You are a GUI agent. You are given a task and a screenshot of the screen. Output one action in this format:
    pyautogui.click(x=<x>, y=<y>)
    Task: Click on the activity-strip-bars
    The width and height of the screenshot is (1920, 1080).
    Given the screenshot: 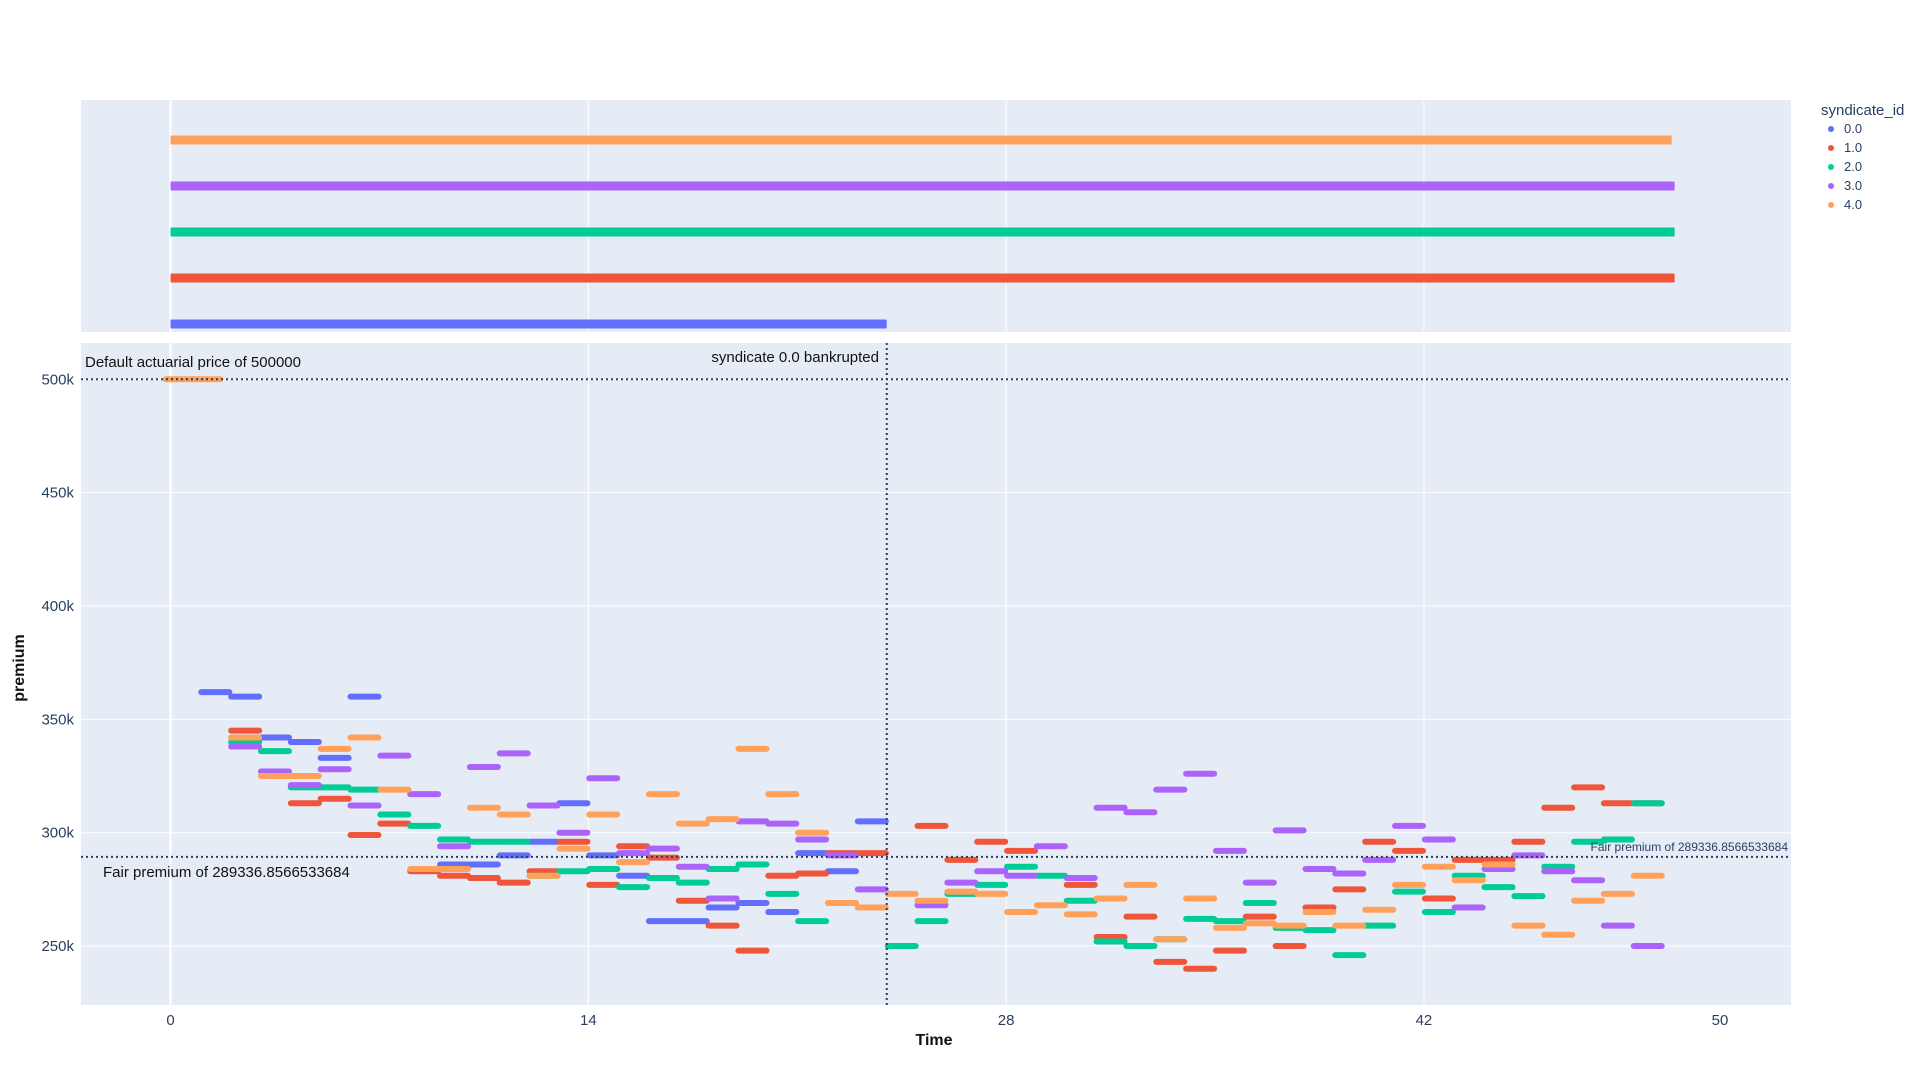 What is the action you would take?
    pyautogui.click(x=922, y=232)
    